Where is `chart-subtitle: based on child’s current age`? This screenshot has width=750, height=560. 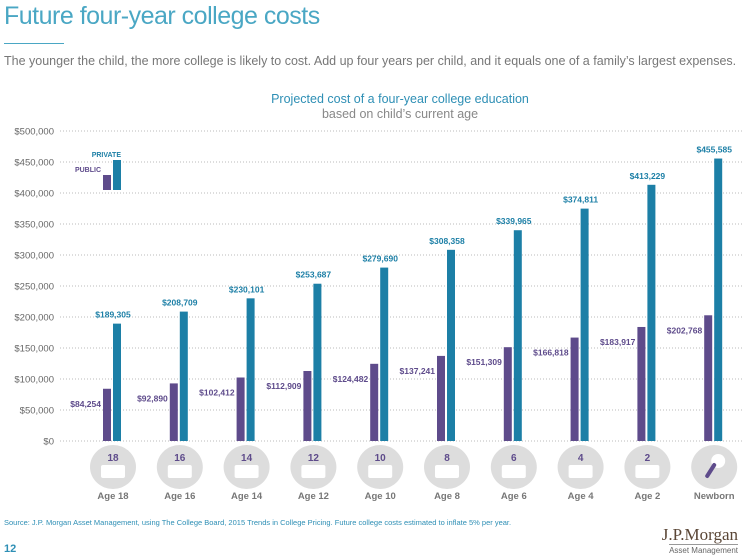
chart-subtitle: based on child’s current age is located at coordinates (400, 114).